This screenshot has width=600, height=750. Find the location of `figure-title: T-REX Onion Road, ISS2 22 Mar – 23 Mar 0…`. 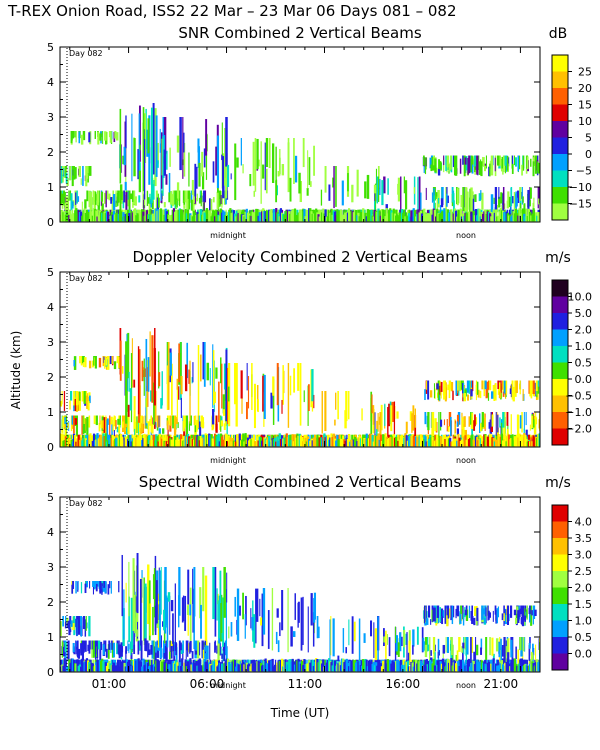

figure-title: T-REX Onion Road, ISS2 22 Mar – 23 Mar 0… is located at coordinates (232, 11).